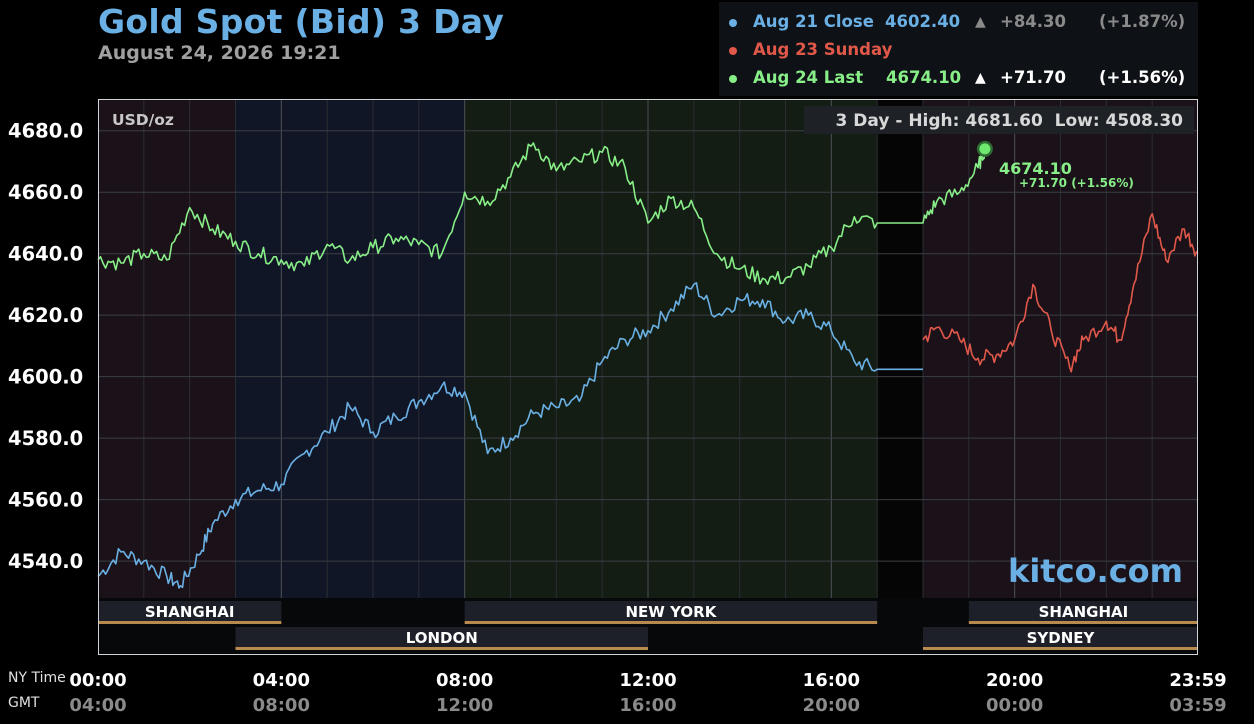 The height and width of the screenshot is (724, 1254). What do you see at coordinates (45, 254) in the screenshot?
I see `y-tick-label-5: 4640.0` at bounding box center [45, 254].